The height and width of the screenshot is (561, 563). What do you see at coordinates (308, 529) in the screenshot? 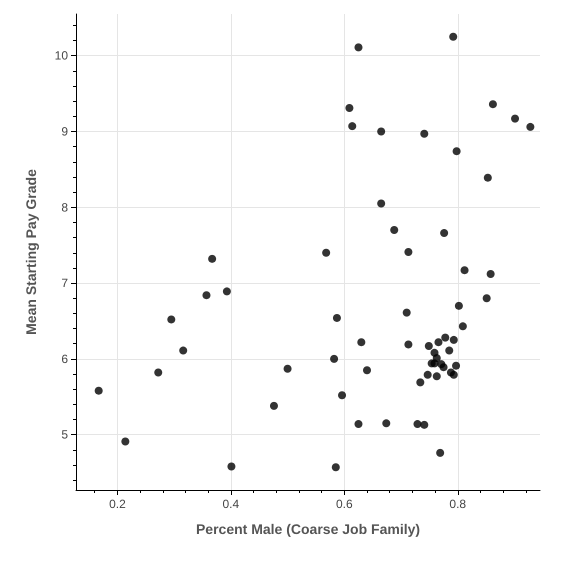
I see `x-axis-title: Percent Male (Coarse Job Family)` at bounding box center [308, 529].